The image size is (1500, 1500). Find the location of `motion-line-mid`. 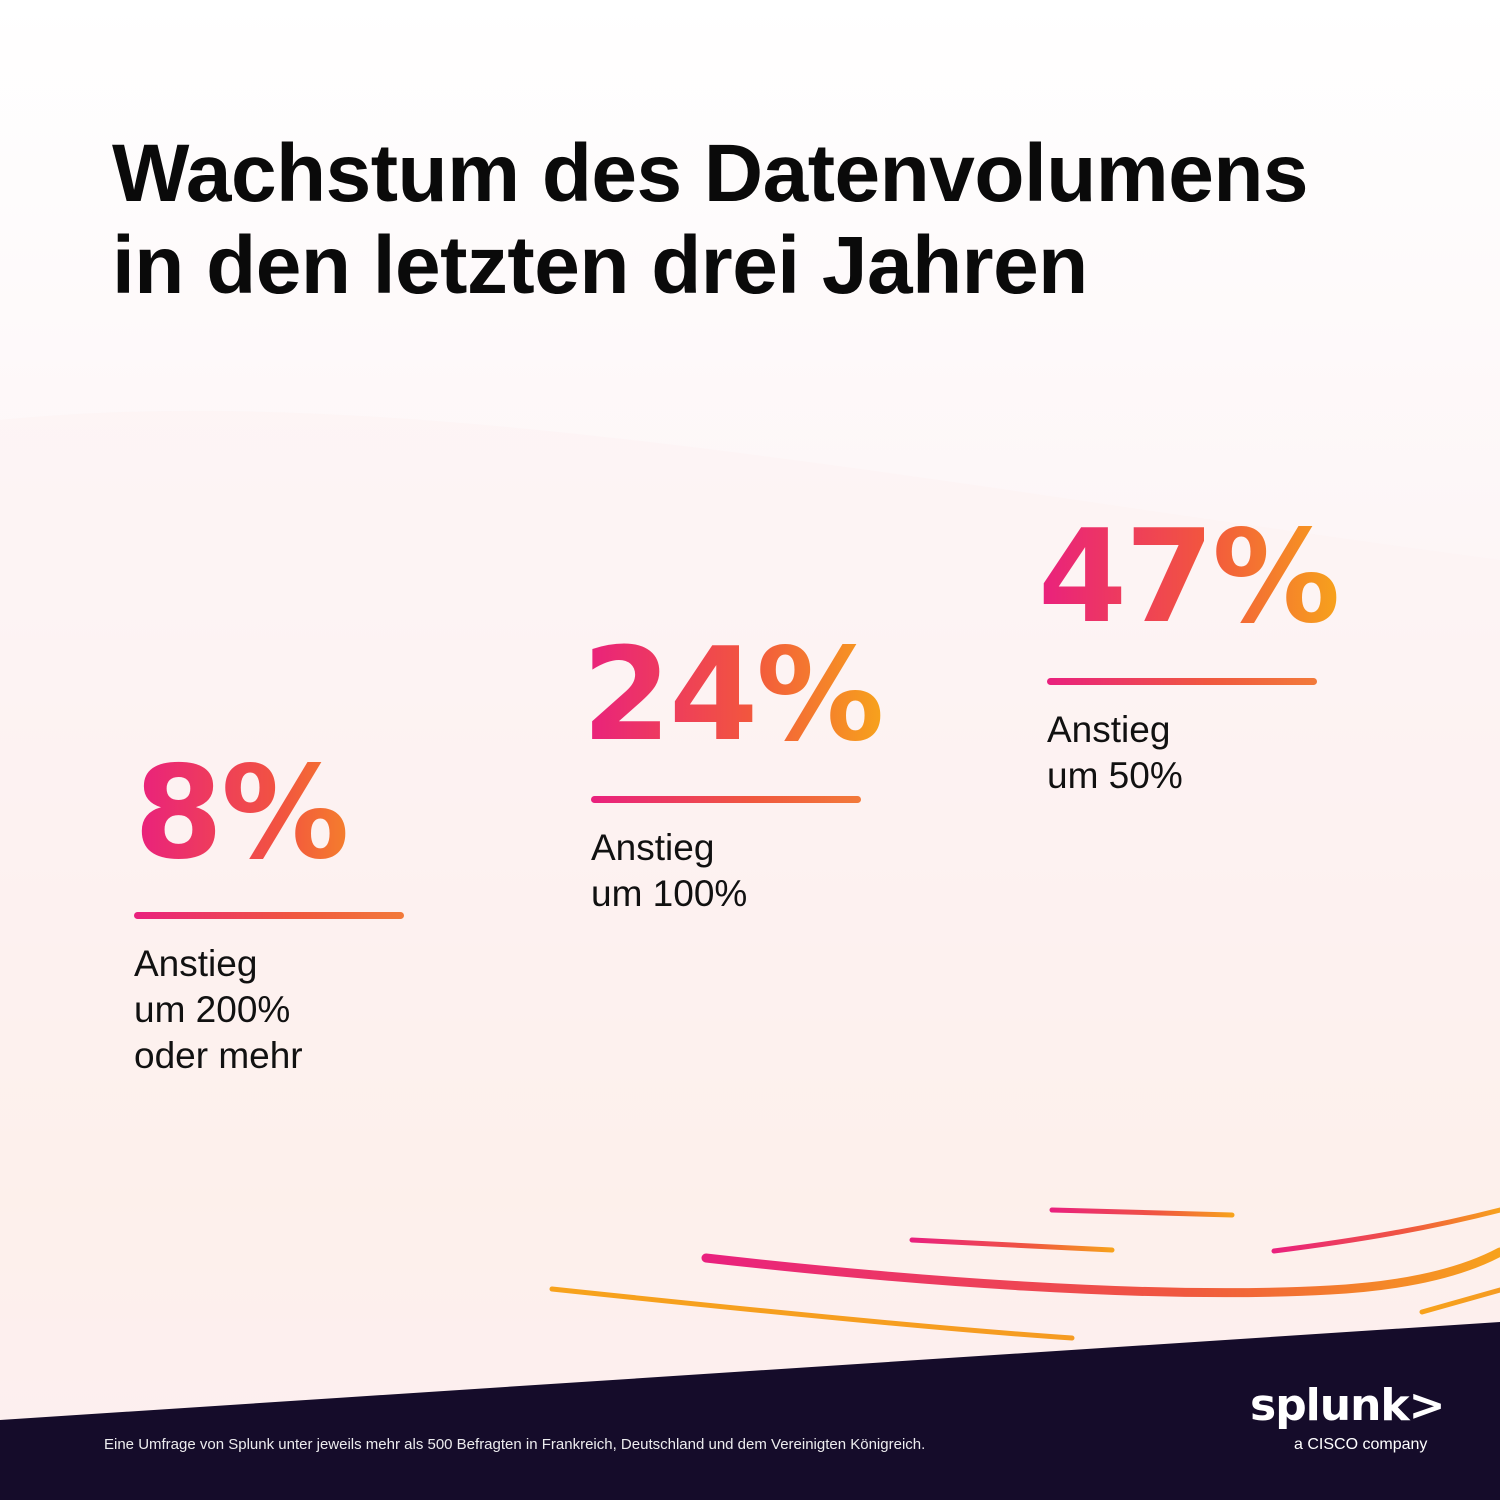

motion-line-mid is located at coordinates (1012, 1245).